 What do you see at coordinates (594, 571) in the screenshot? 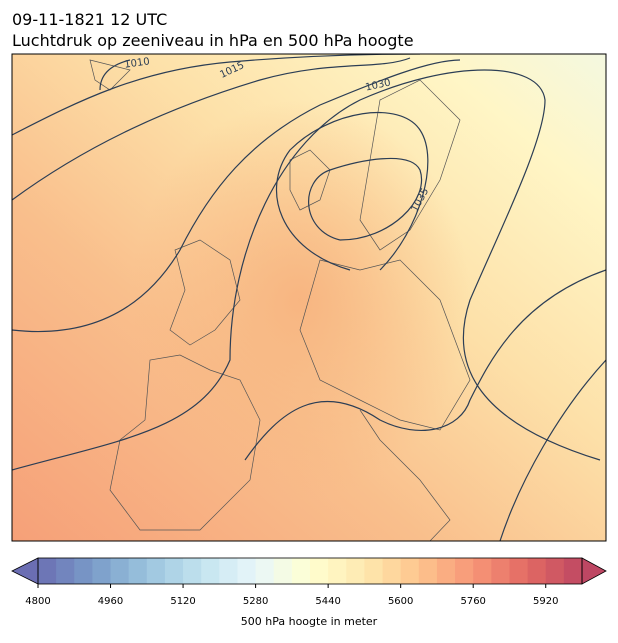
I see `colorbar-extend-high` at bounding box center [594, 571].